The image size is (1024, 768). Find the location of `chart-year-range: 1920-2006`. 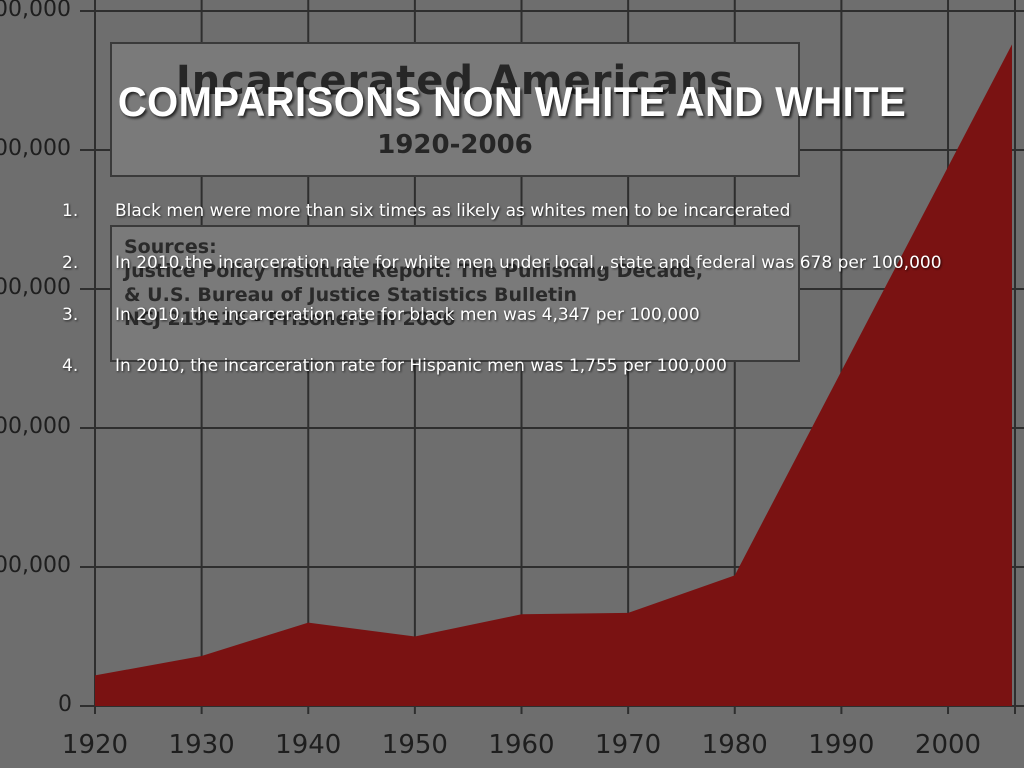

chart-year-range: 1920-2006 is located at coordinates (455, 145).